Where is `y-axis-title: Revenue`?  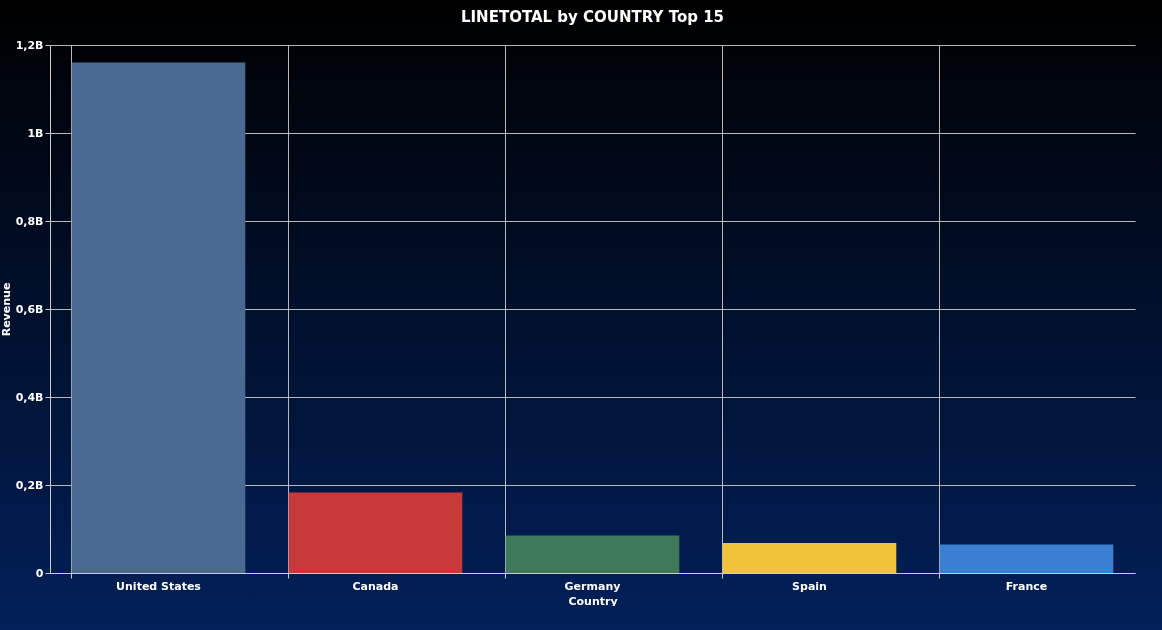
y-axis-title: Revenue is located at coordinates (6, 309).